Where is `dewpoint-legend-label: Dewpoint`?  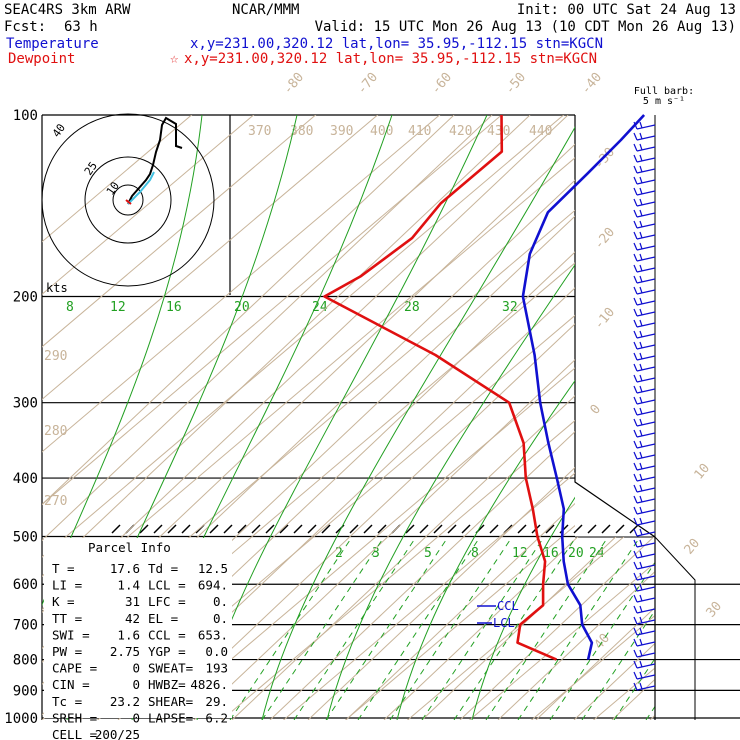
dewpoint-legend-label: Dewpoint is located at coordinates (41, 59).